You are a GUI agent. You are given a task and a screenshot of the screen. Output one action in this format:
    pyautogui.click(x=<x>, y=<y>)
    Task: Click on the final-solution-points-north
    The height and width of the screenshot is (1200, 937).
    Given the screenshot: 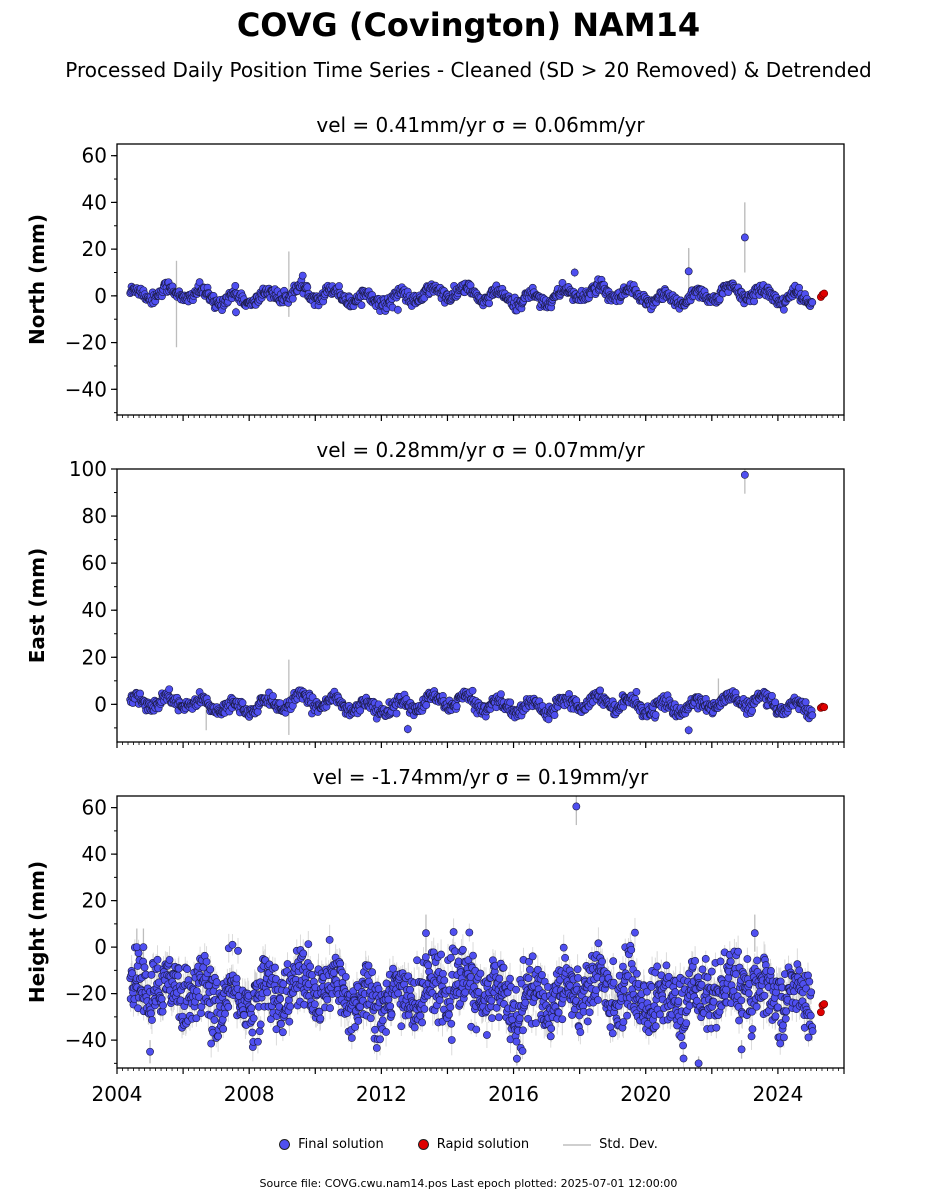 What is the action you would take?
    pyautogui.click(x=471, y=275)
    